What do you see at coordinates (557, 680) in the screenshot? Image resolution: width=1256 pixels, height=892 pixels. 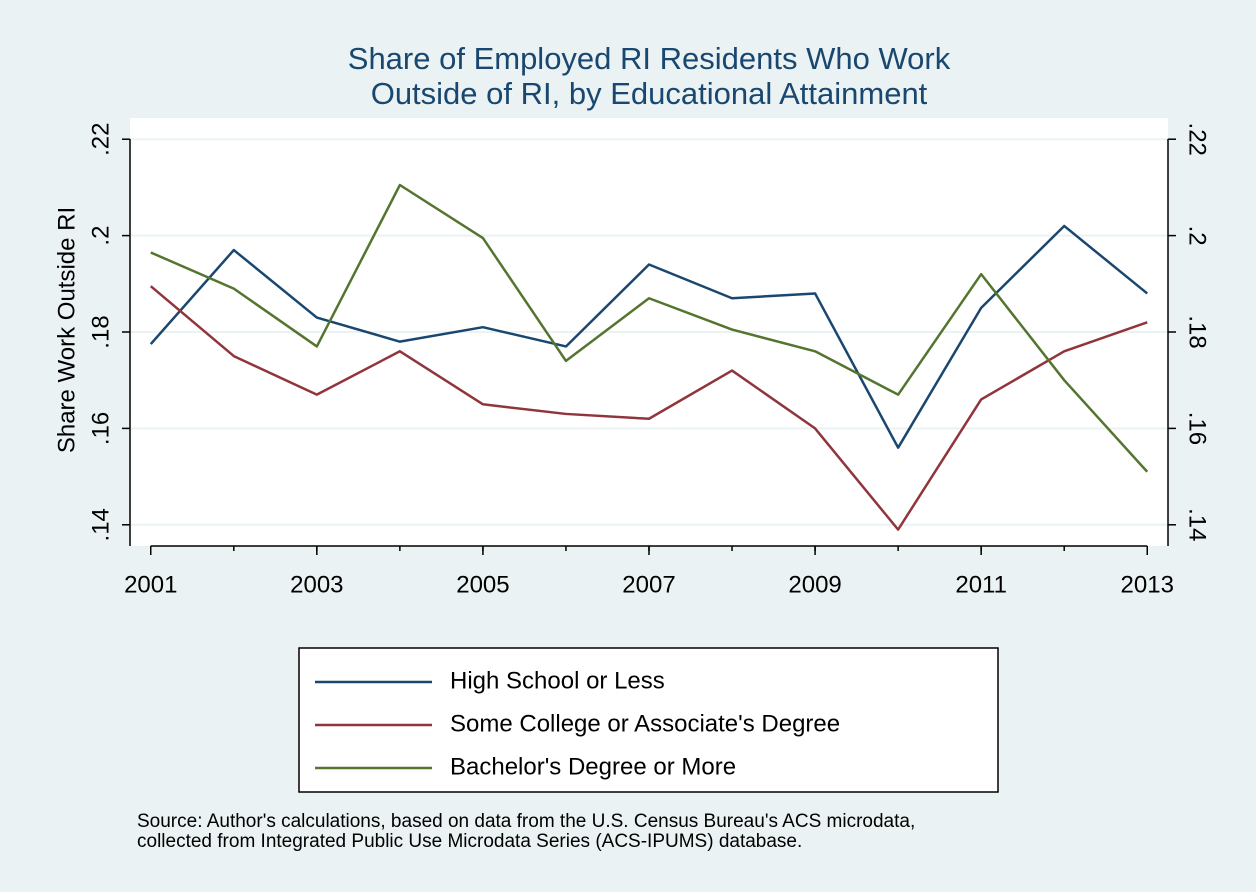 I see `legend-label: High School or Less` at bounding box center [557, 680].